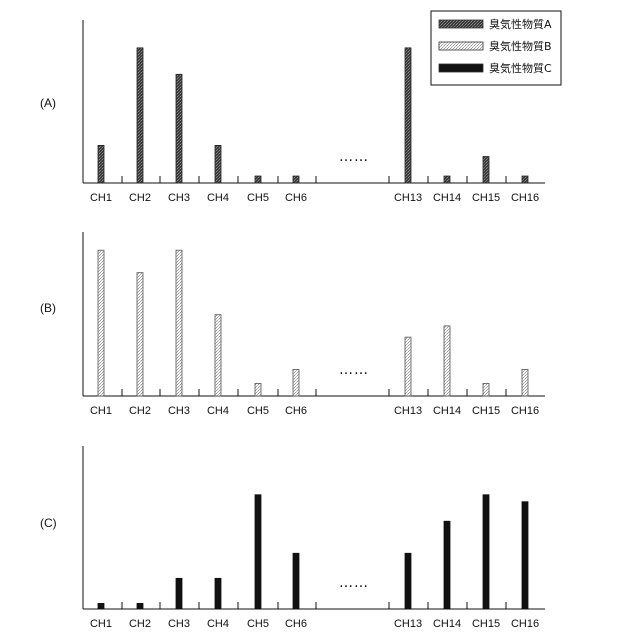 This screenshot has height=640, width=640. What do you see at coordinates (520, 68) in the screenshot?
I see `legend-label: 臭気性物質C` at bounding box center [520, 68].